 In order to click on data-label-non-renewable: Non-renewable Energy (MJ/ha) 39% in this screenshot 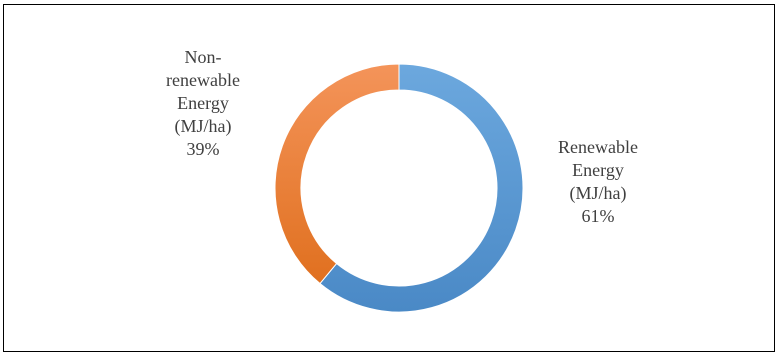, I will do `click(203, 103)`.